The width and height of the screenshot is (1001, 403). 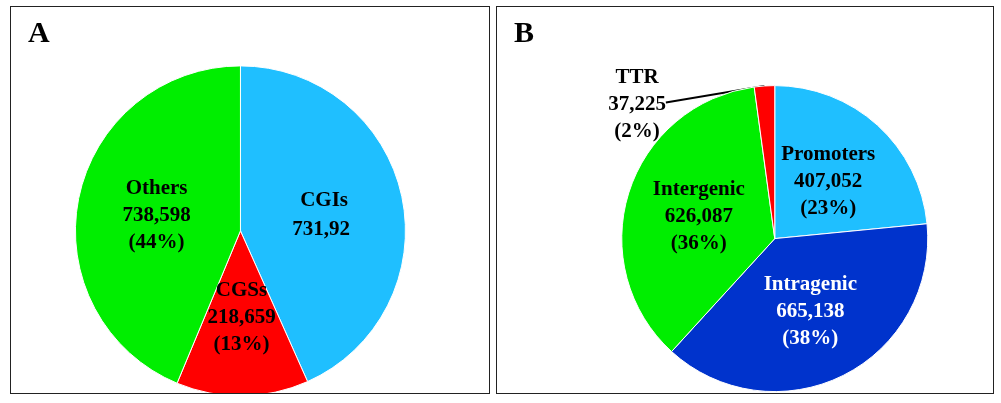 I want to click on chart-title: B, so click(x=524, y=31).